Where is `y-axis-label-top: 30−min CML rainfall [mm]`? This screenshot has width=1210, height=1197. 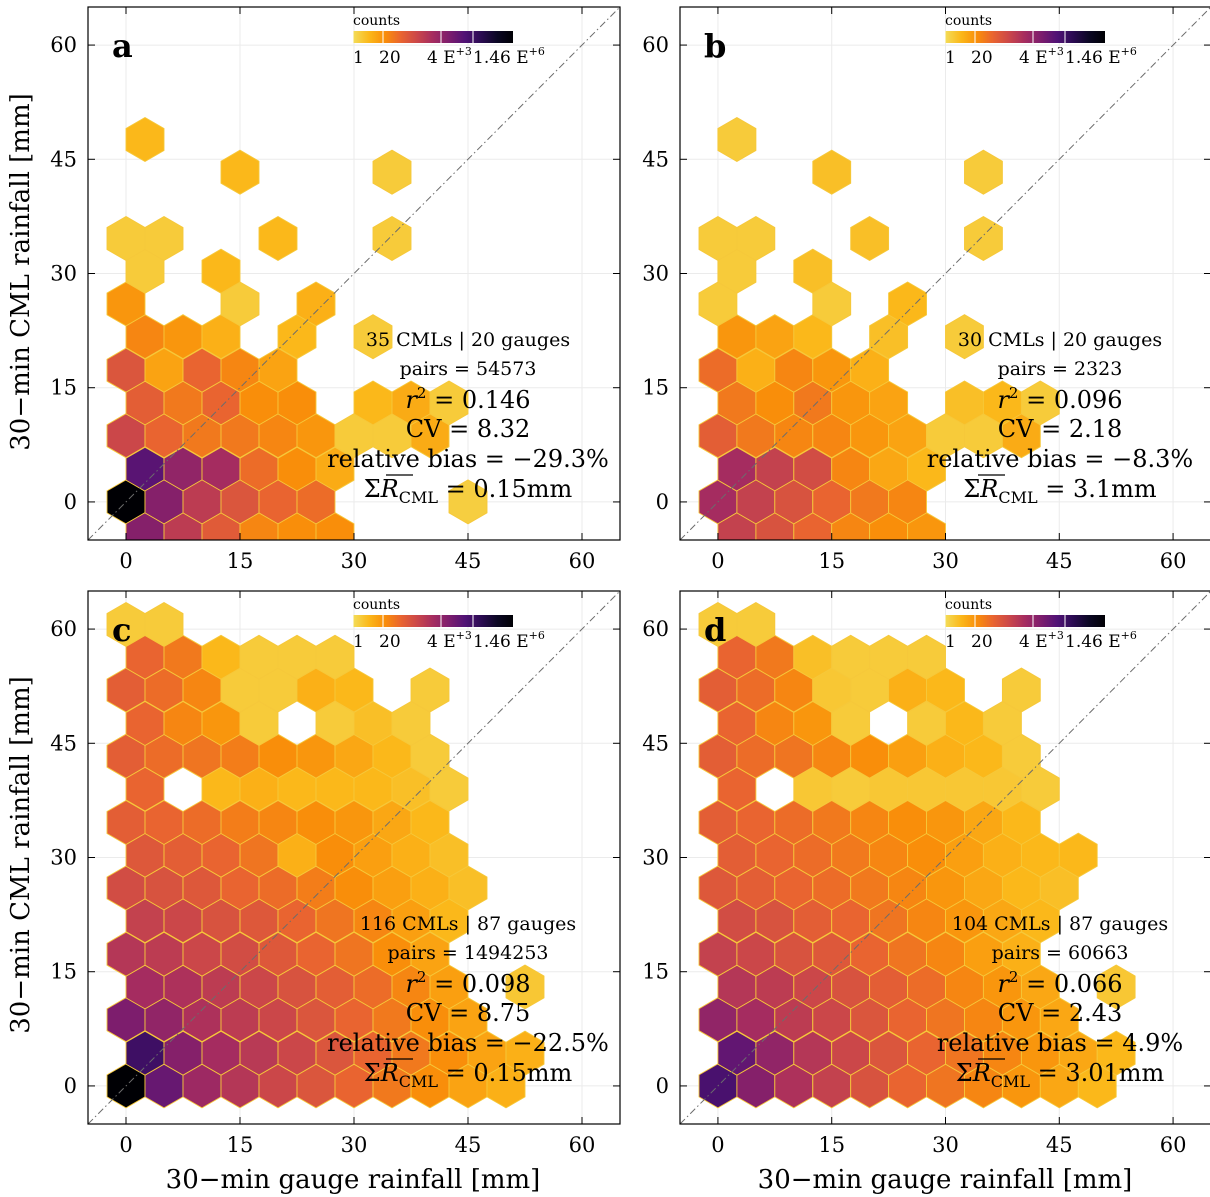
y-axis-label-top: 30−min CML rainfall [mm] is located at coordinates (21, 272).